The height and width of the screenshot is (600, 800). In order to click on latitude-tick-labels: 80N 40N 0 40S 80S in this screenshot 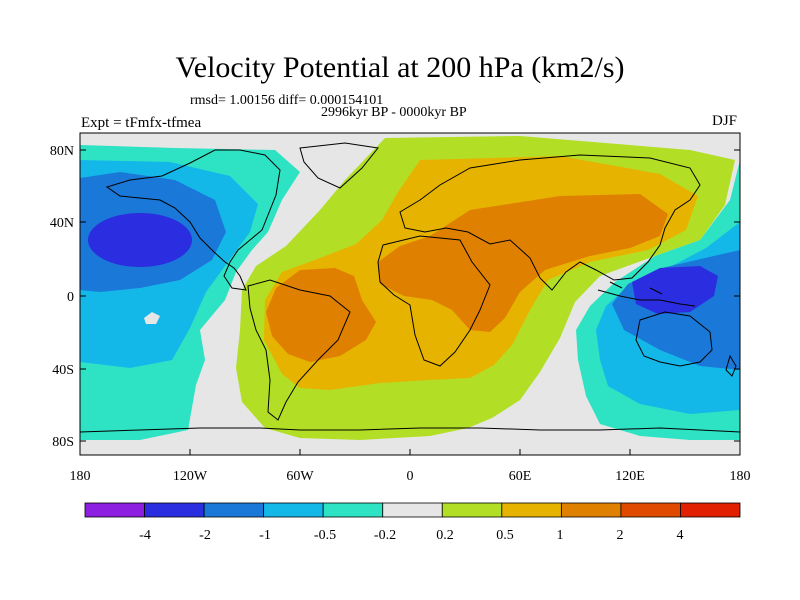, I will do `click(62, 297)`.